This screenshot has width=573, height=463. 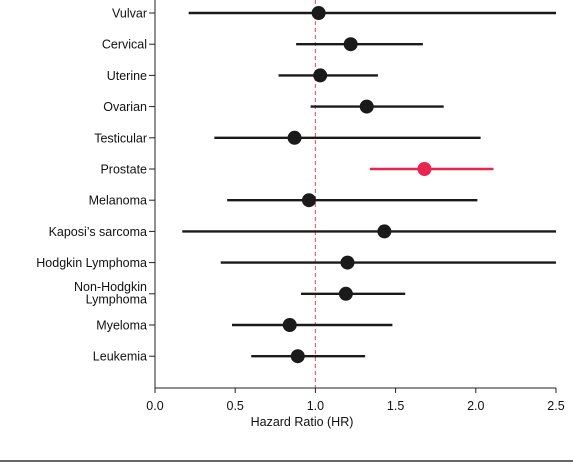 What do you see at coordinates (154, 406) in the screenshot?
I see `x-tick-label: 0.0` at bounding box center [154, 406].